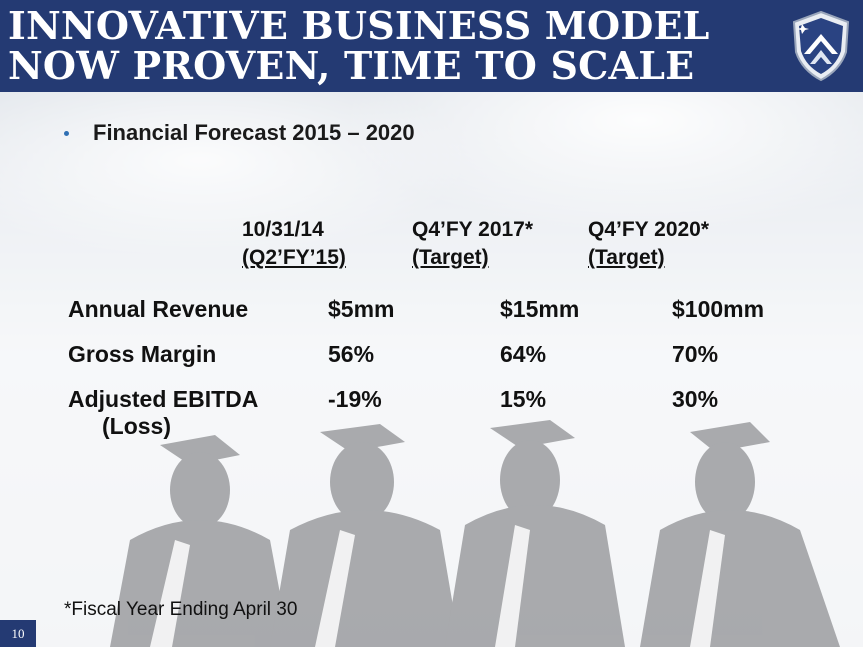 The height and width of the screenshot is (647, 863). Describe the element at coordinates (351, 65) in the screenshot. I see `slide-title-line-2: NOW PROVEN, TIME TO SCALE` at that location.